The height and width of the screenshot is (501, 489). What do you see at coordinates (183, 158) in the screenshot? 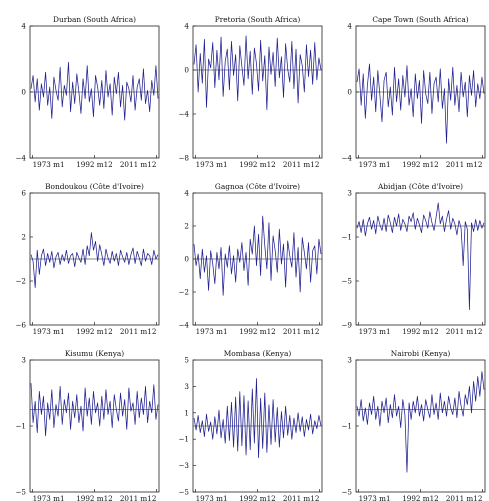
I see `y-tick-label: −8` at bounding box center [183, 158].